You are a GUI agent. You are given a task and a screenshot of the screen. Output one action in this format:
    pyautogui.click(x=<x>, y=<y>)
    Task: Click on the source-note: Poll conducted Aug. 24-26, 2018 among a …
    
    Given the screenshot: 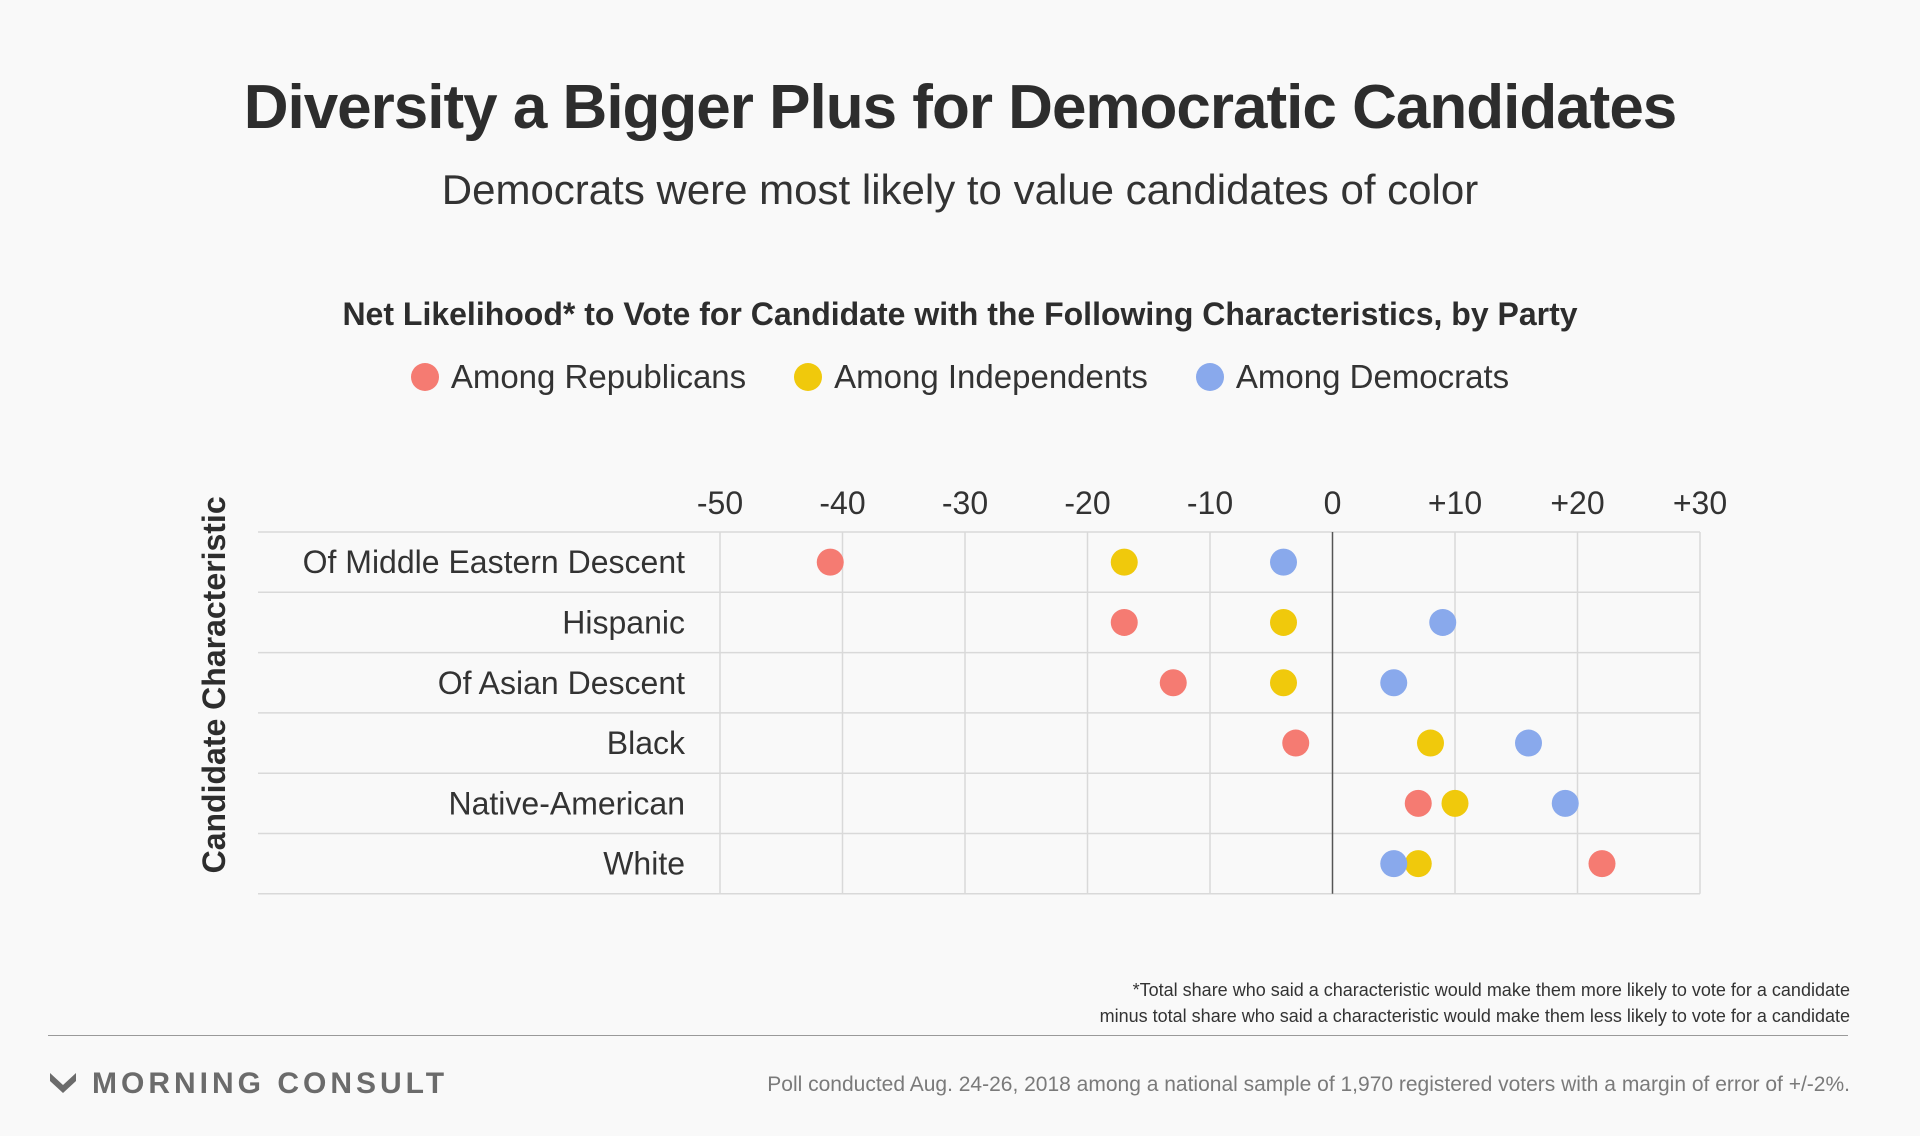 What is the action you would take?
    pyautogui.click(x=1308, y=1084)
    